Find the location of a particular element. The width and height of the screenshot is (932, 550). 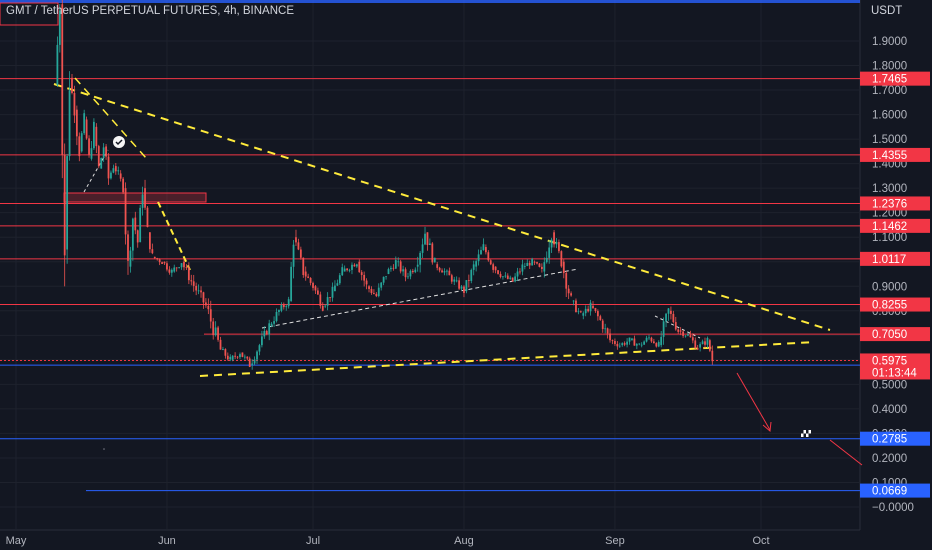

price-tick-label: 1.1000 is located at coordinates (889, 238).